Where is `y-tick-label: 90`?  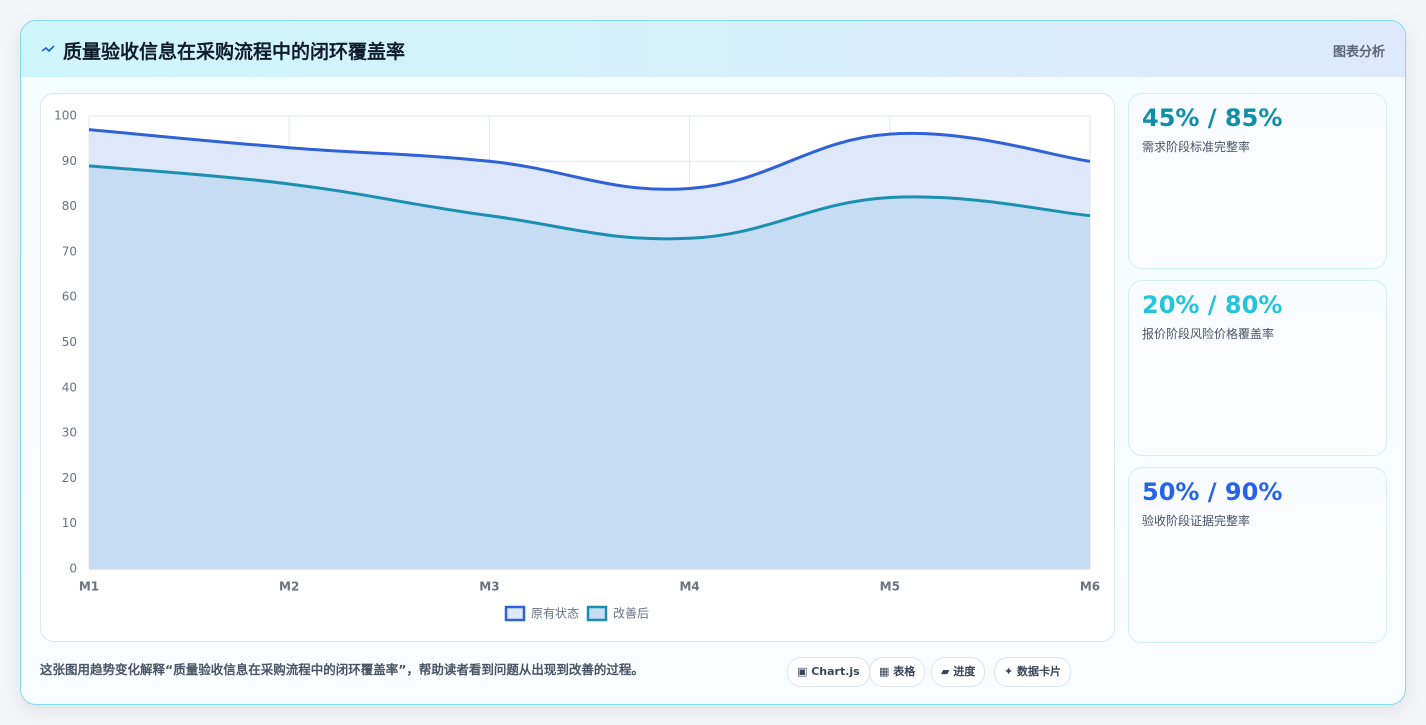
y-tick-label: 90 is located at coordinates (69, 161).